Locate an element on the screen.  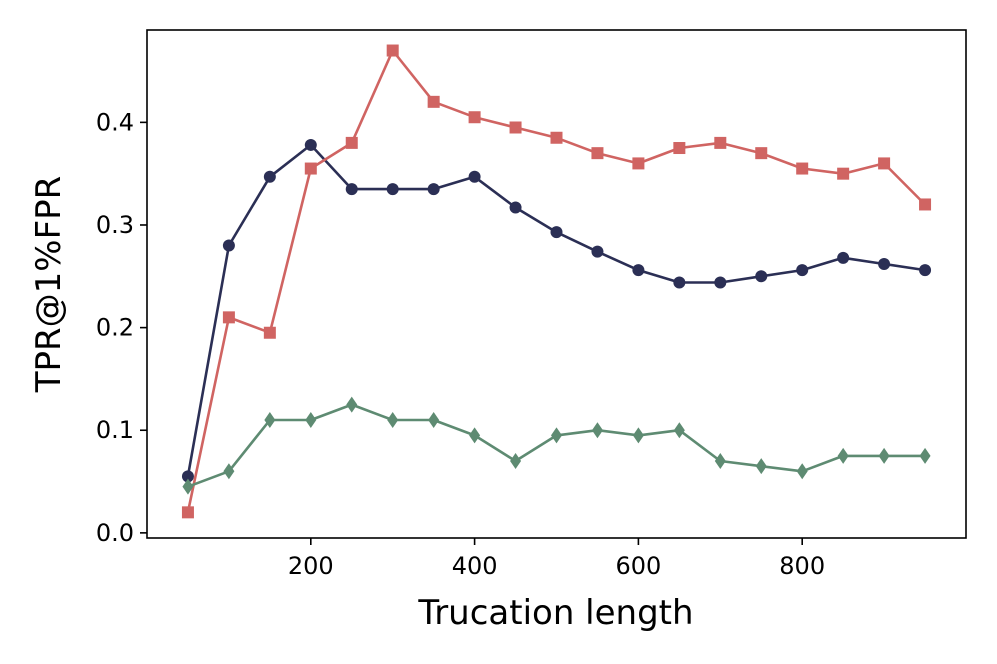
y-tick-label: 0.3 is located at coordinates (115, 225).